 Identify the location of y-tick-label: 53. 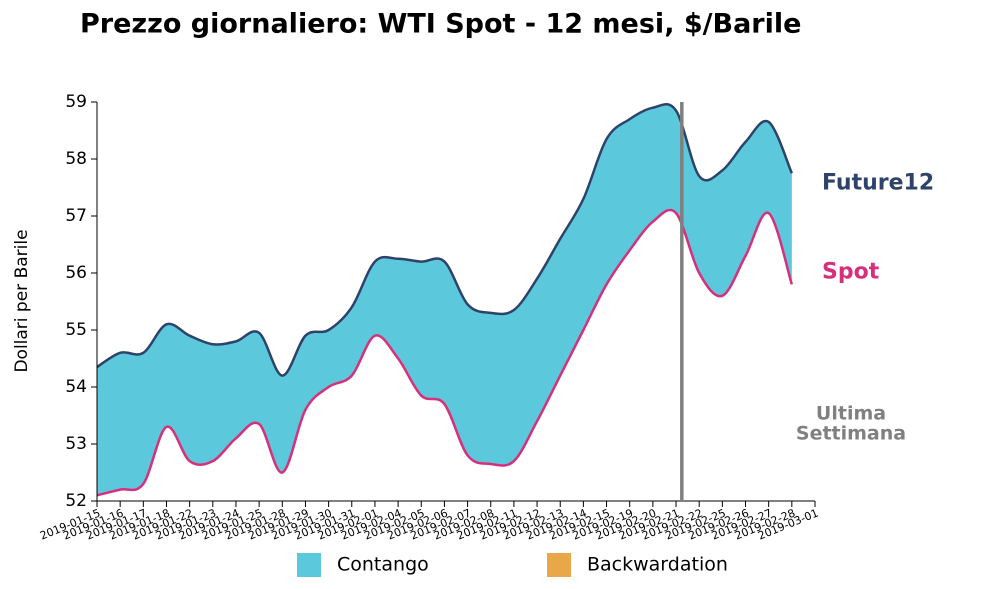
(76, 444).